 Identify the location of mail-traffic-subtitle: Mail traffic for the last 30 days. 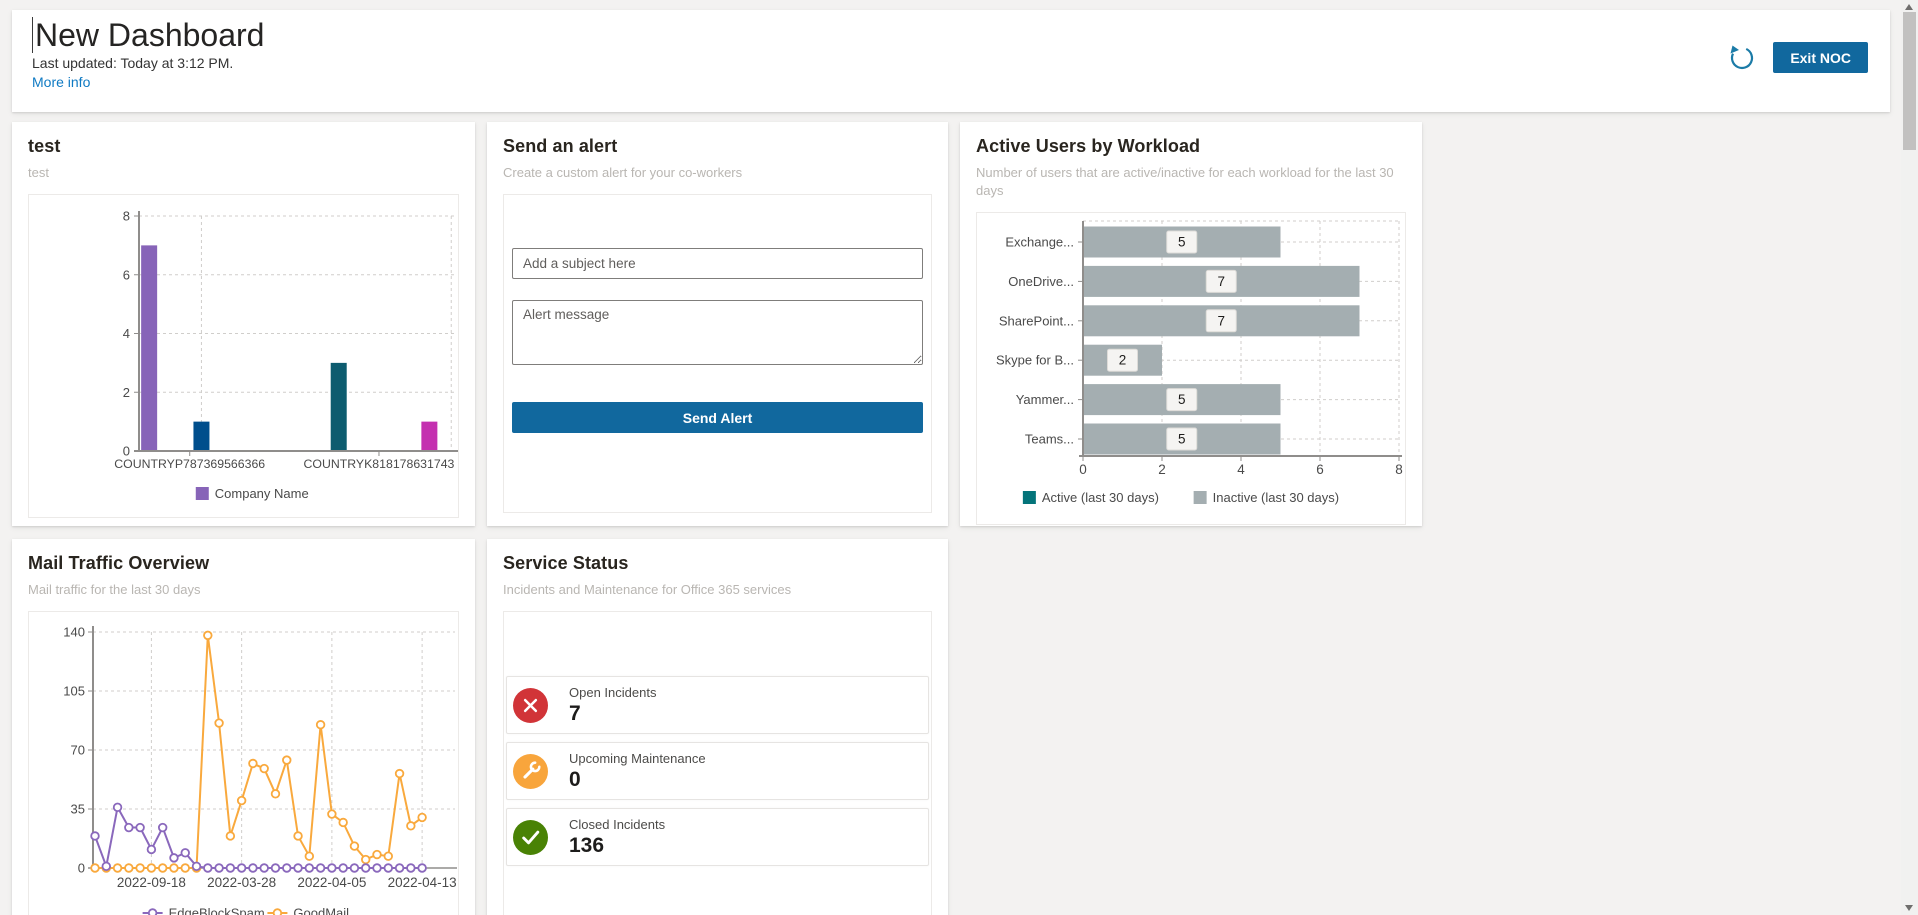
(114, 589).